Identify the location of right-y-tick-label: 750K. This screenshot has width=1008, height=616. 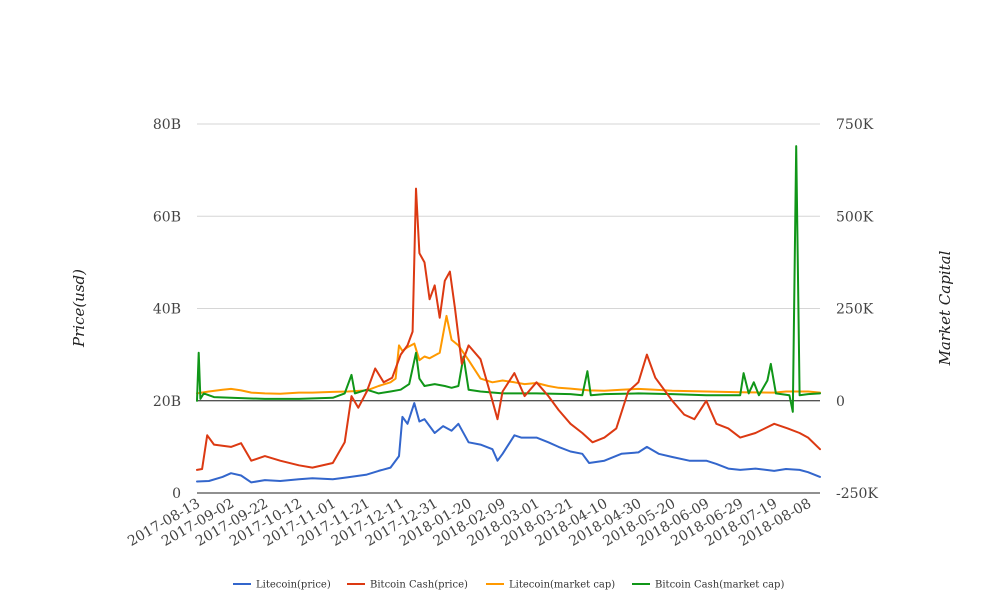
(855, 125).